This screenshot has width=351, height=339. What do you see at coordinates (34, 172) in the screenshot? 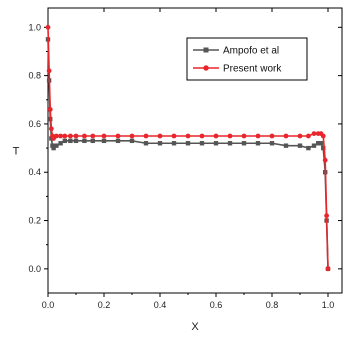
I see `y-tick-label: 0.4` at bounding box center [34, 172].